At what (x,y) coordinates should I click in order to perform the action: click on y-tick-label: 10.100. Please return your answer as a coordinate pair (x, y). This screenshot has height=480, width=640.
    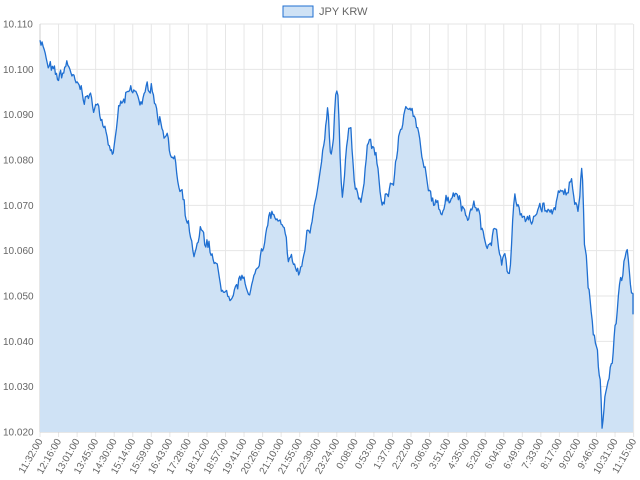
    Looking at the image, I should click on (18, 70).